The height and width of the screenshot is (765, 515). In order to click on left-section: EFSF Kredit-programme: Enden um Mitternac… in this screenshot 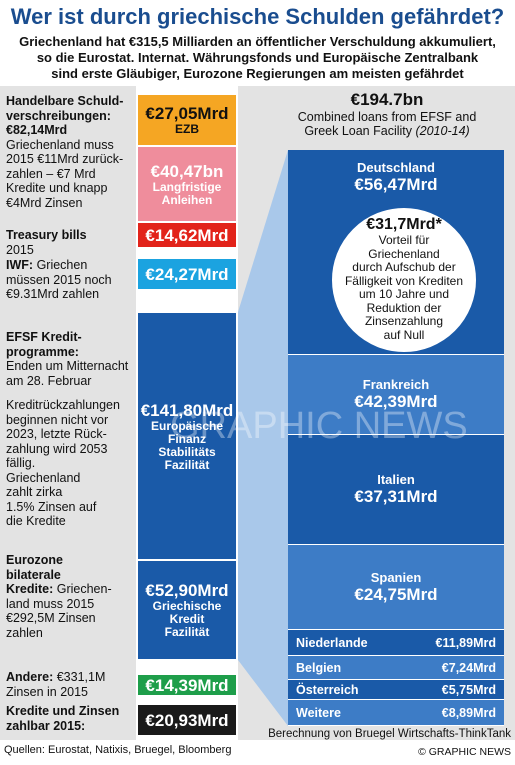, I will do `click(71, 429)`.